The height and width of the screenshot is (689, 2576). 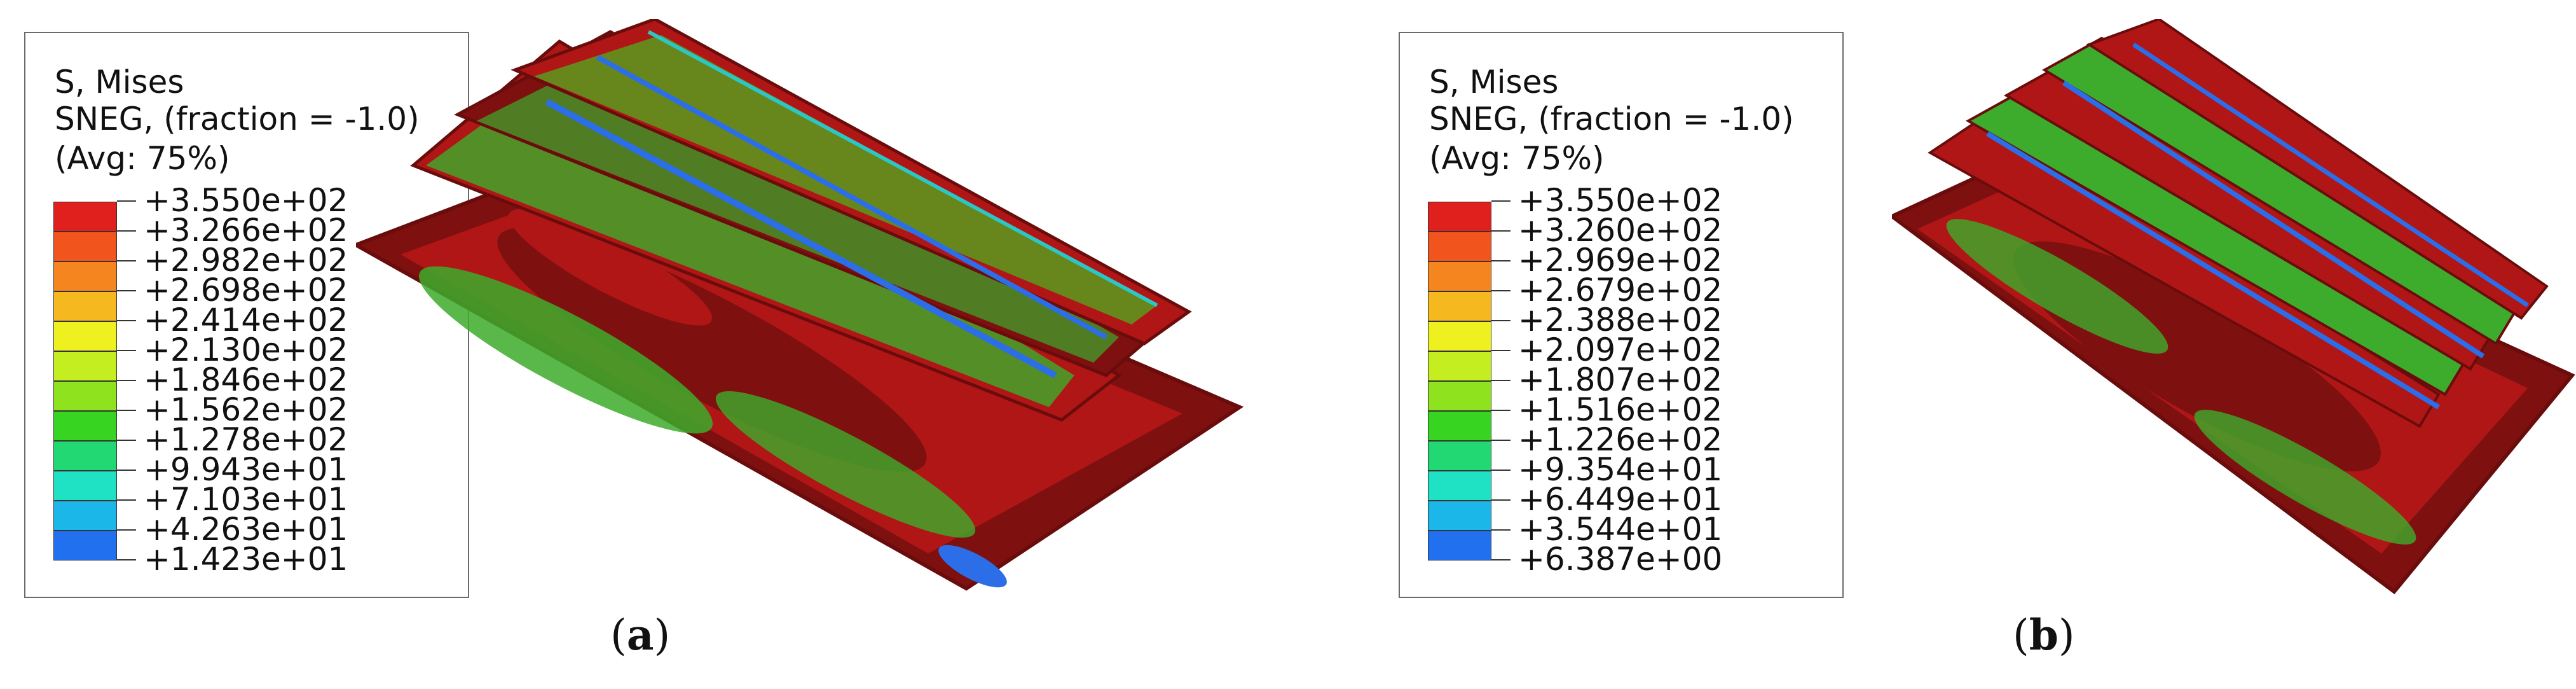 I want to click on tick-label: +2.982e+02, so click(x=246, y=260).